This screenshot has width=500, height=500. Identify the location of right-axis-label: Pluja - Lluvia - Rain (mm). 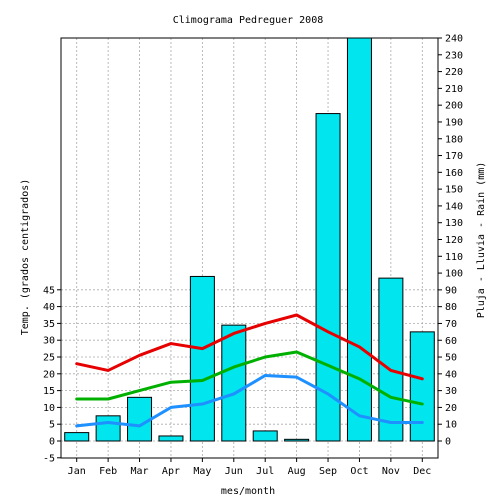
(481, 240).